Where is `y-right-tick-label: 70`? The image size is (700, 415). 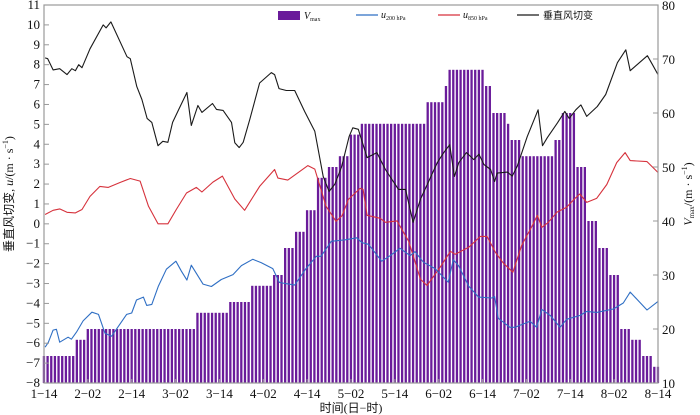 y-right-tick-label: 70 is located at coordinates (668, 59).